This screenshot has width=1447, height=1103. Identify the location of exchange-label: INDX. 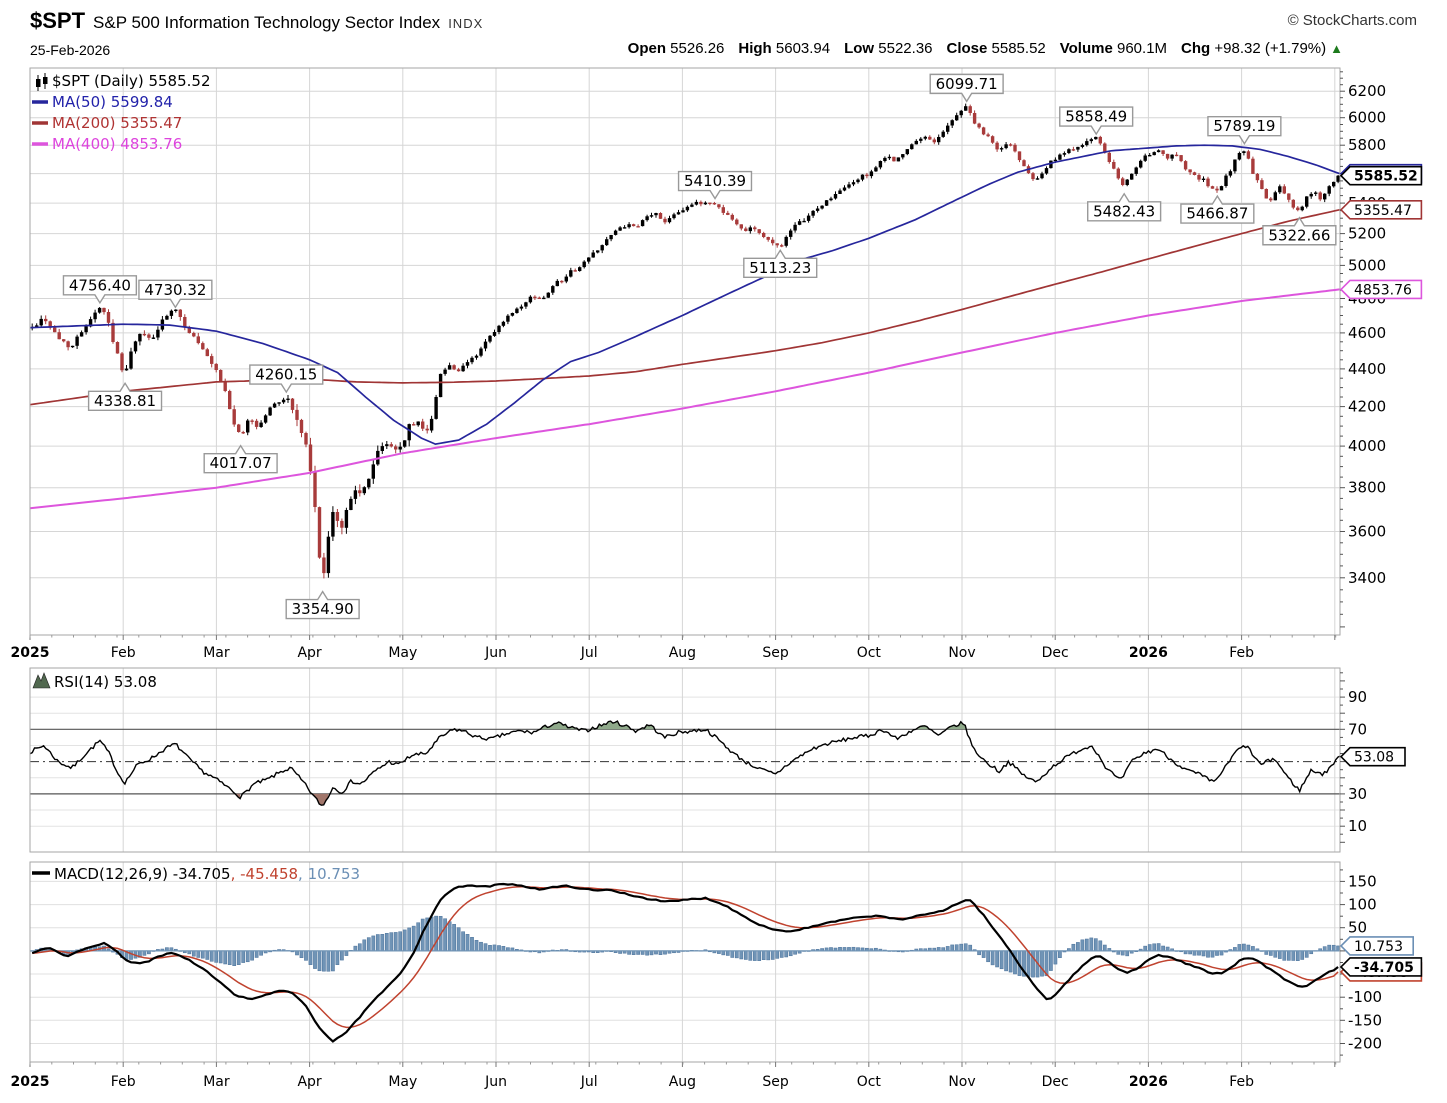
(466, 23).